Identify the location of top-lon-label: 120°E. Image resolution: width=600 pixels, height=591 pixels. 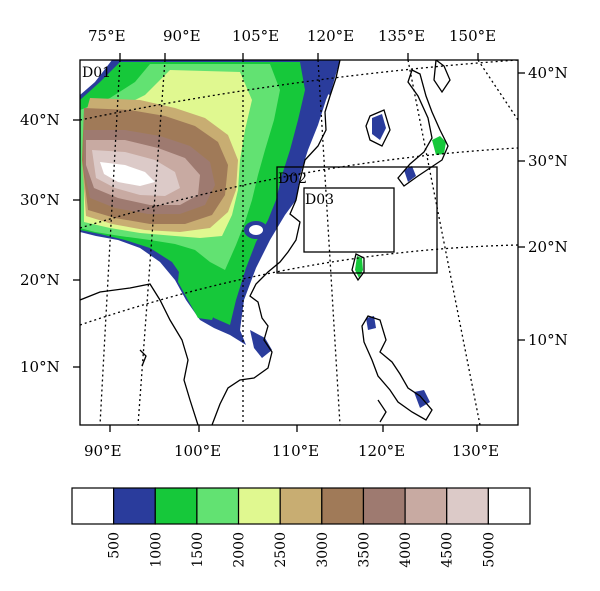
(330, 36).